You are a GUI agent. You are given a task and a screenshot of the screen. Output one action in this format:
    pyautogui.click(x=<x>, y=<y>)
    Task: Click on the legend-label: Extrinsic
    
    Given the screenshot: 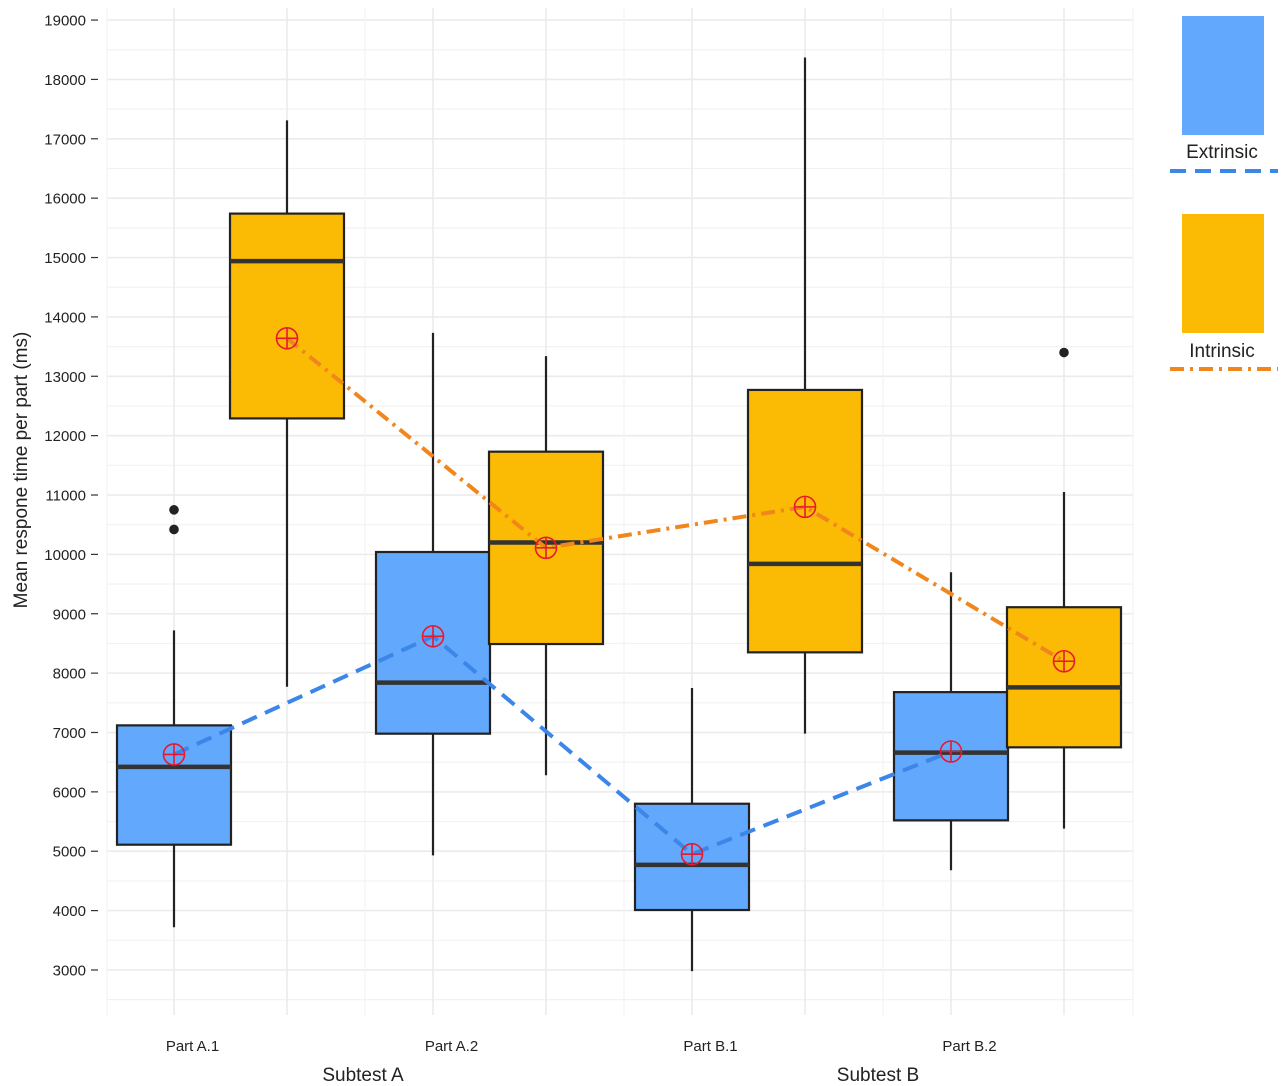 What is the action you would take?
    pyautogui.click(x=1222, y=152)
    